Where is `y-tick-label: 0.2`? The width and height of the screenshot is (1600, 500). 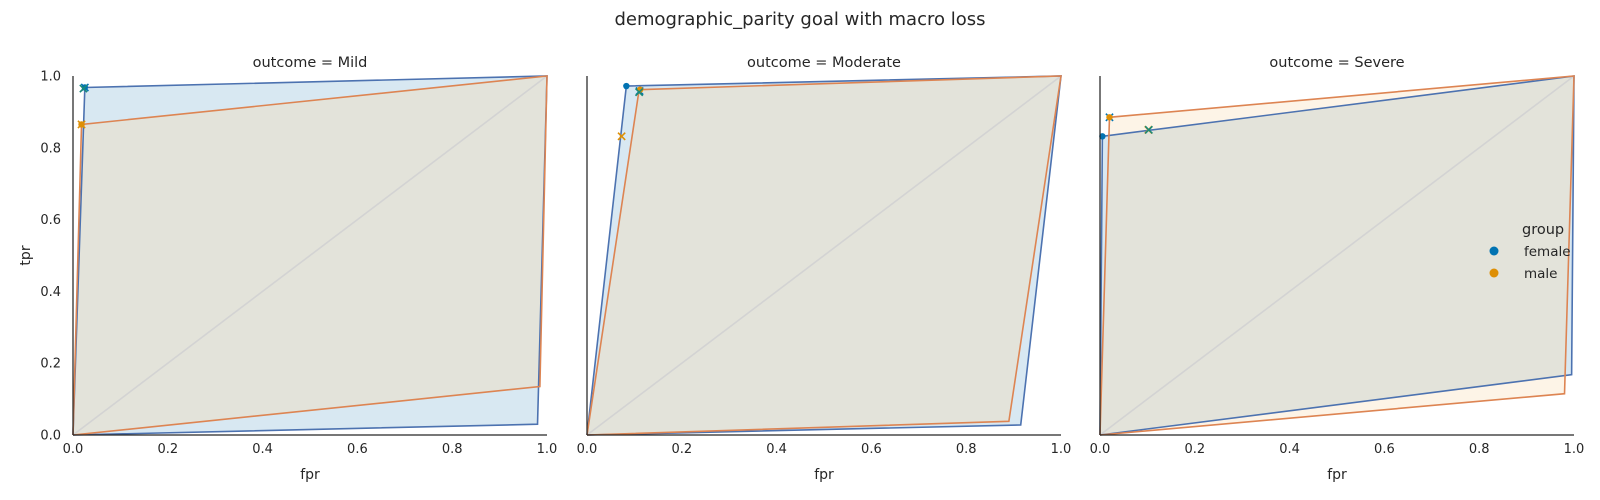 y-tick-label: 0.2 is located at coordinates (50, 364).